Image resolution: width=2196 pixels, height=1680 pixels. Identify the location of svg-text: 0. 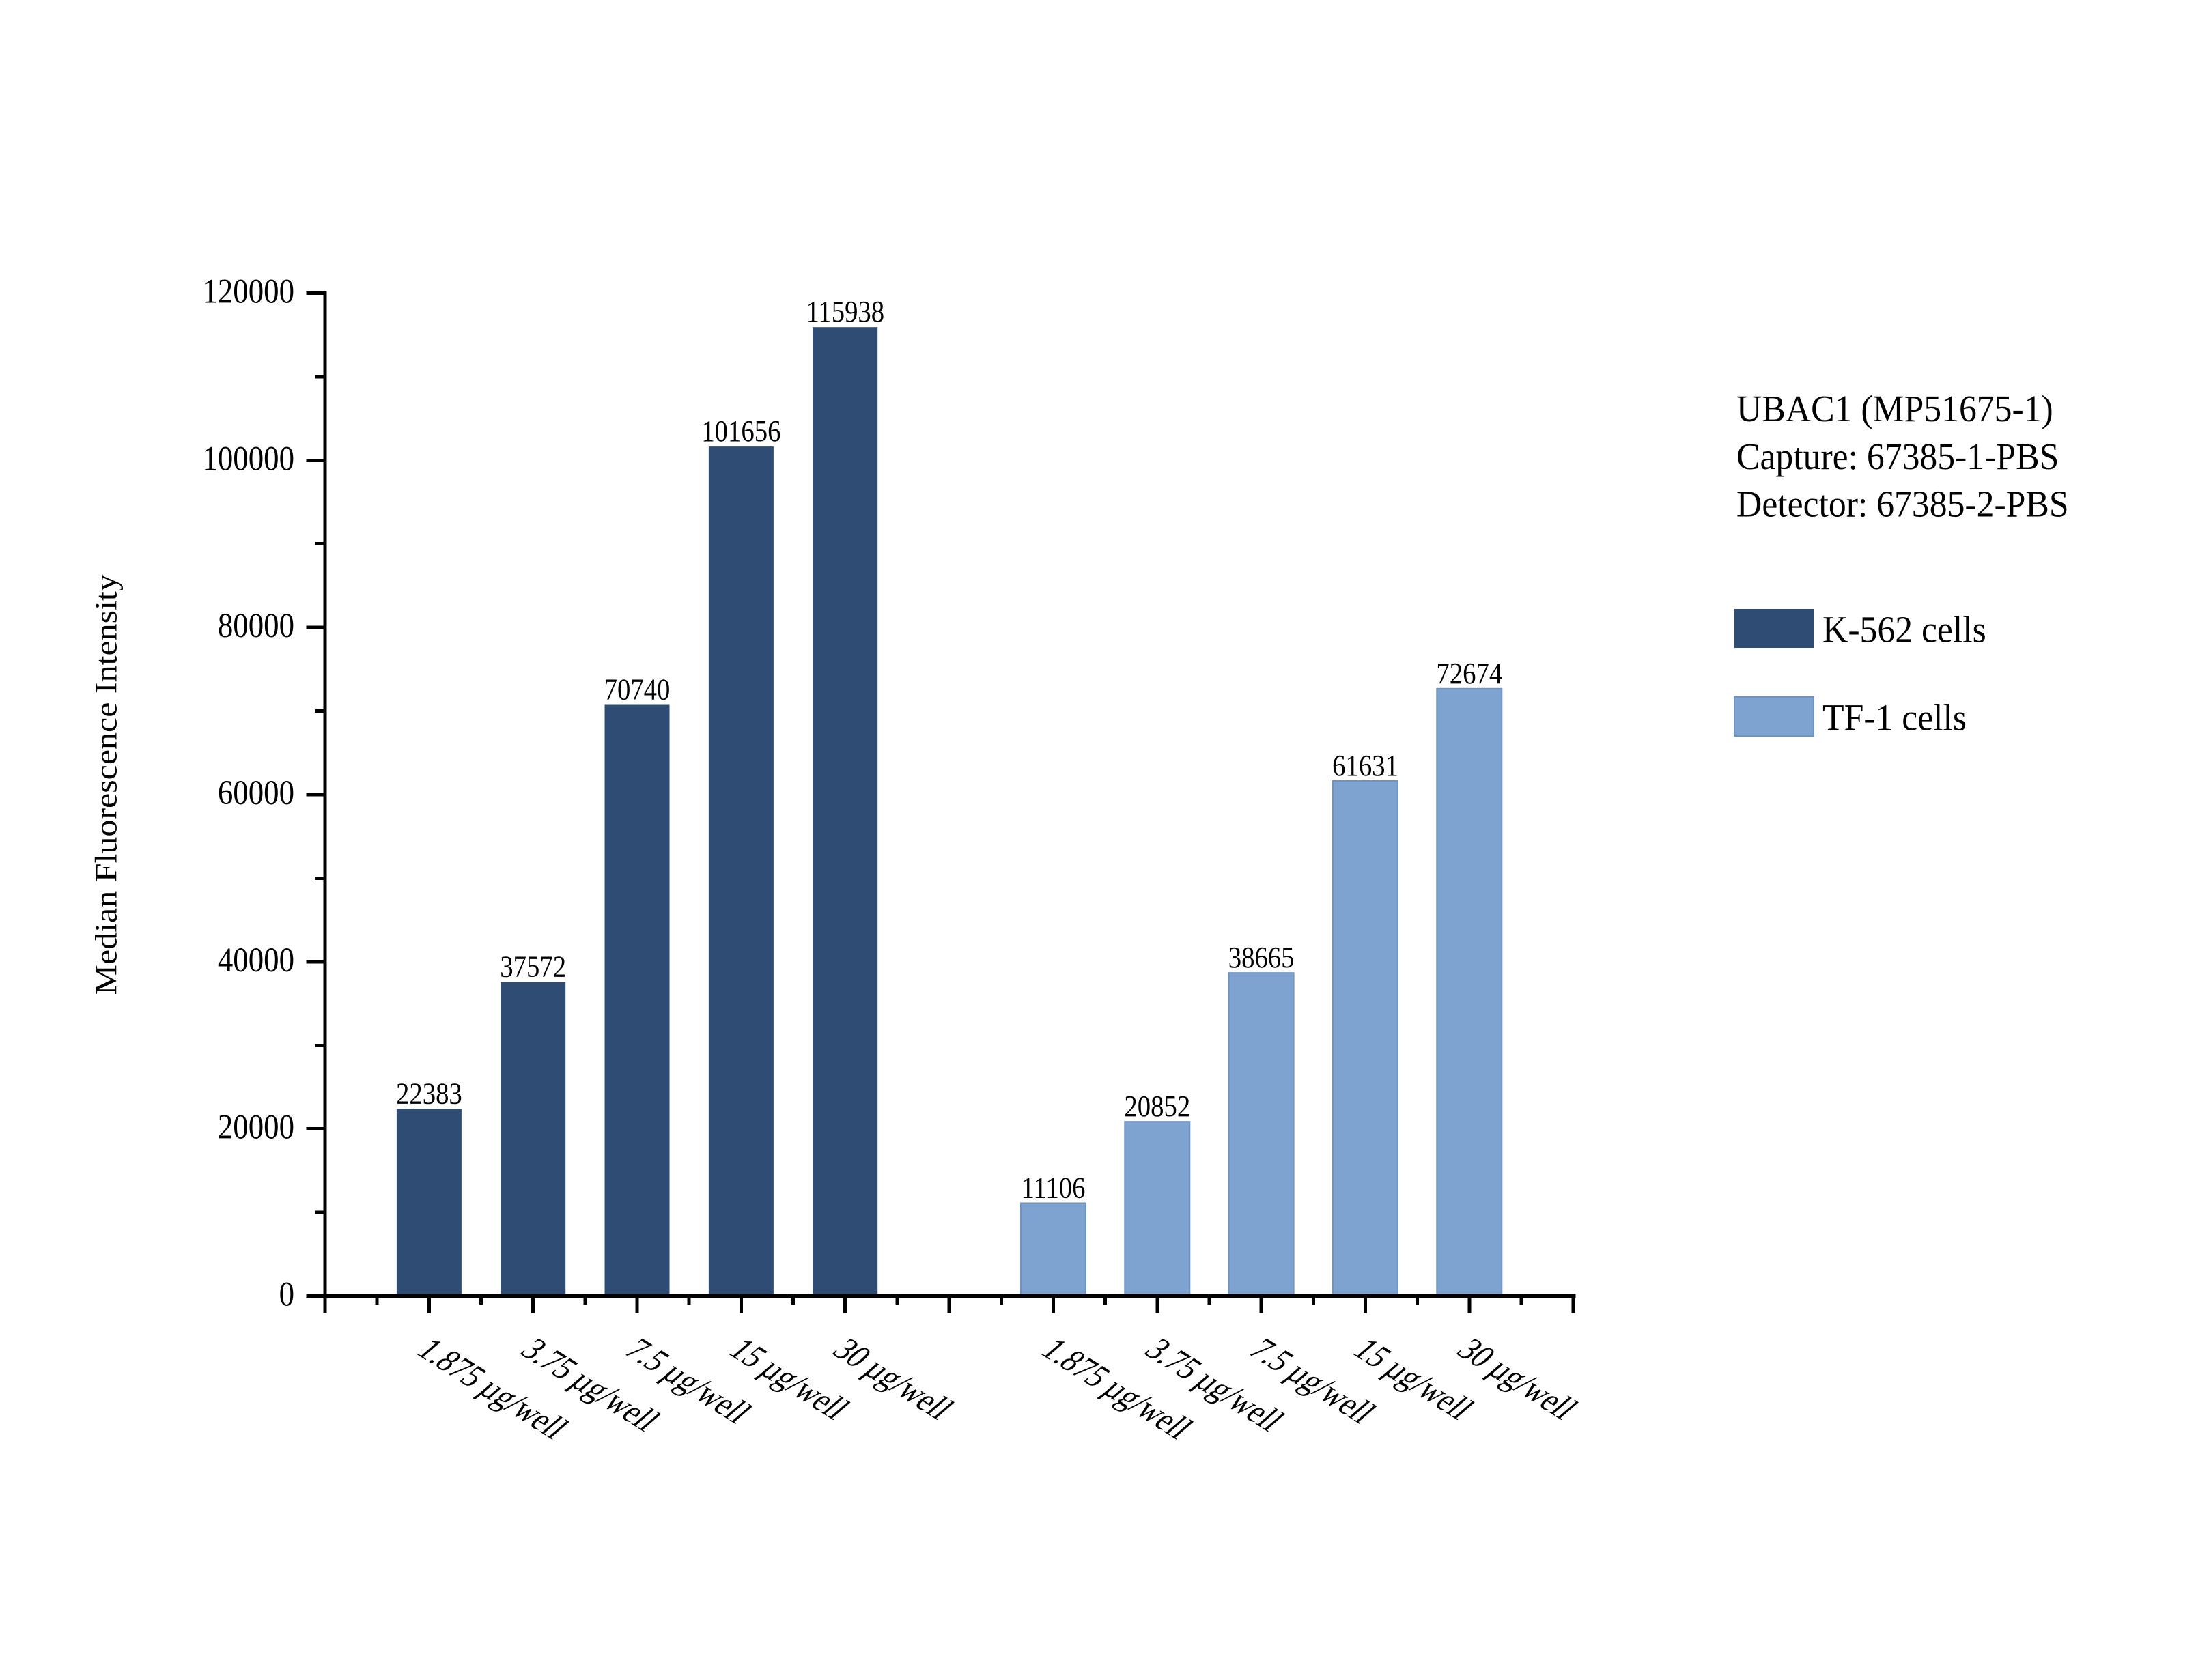
(287, 1294).